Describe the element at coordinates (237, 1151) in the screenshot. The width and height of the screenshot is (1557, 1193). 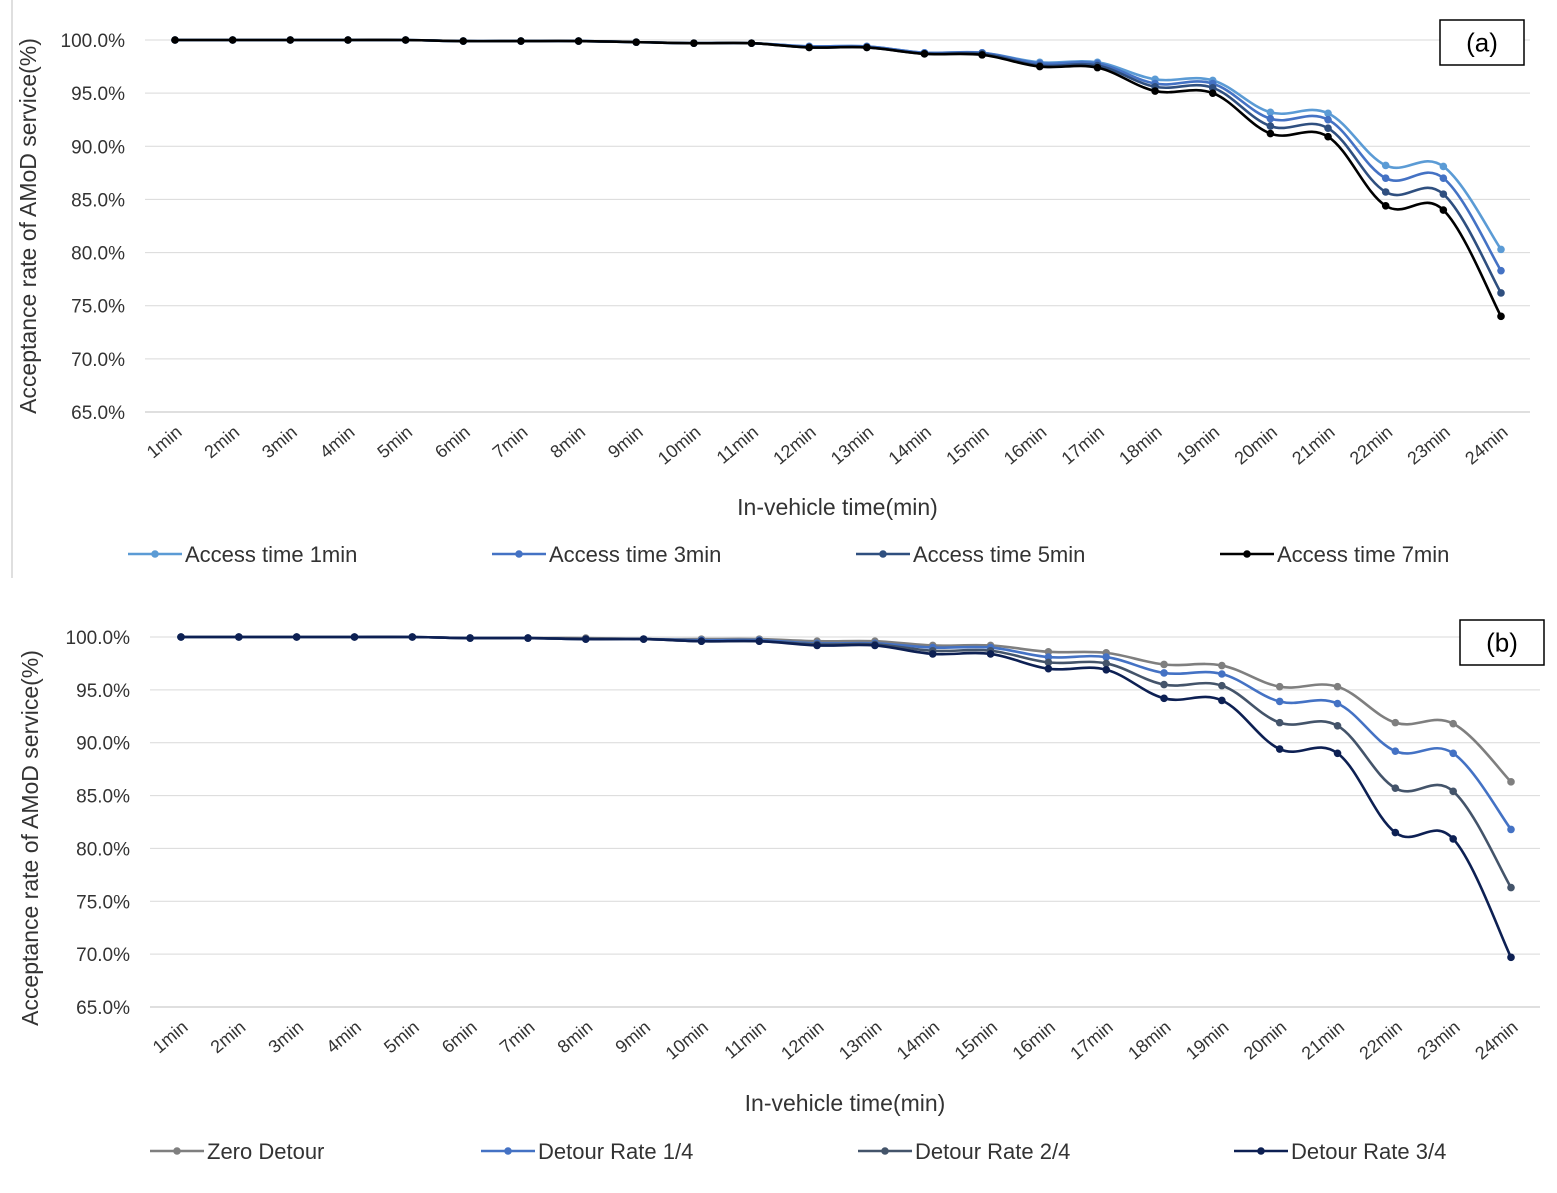
I see `legend-entry: Zero Detour` at that location.